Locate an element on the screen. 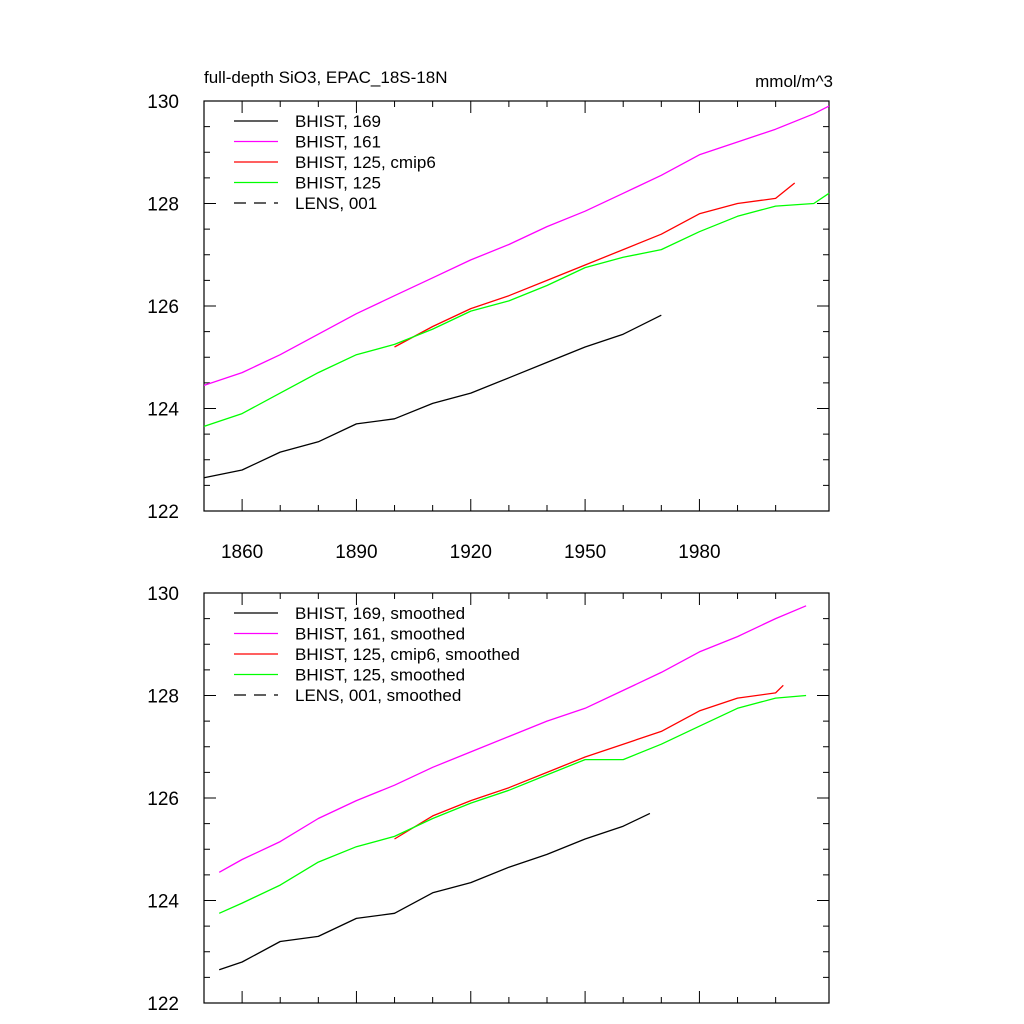 This screenshot has width=1024, height=1024. x-tick-label: 1950 is located at coordinates (585, 552).